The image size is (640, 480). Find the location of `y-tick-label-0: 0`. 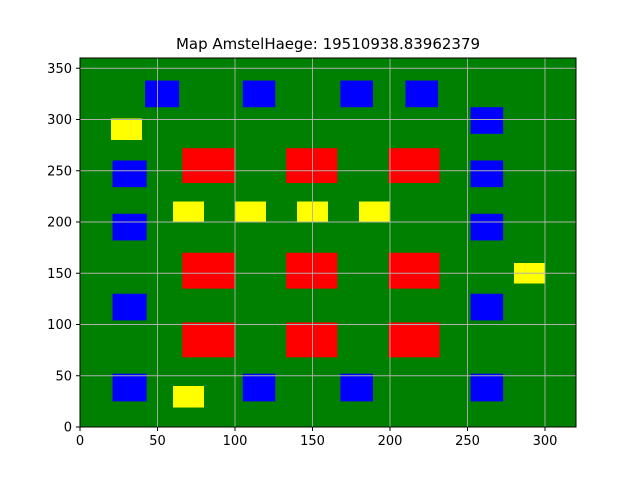

y-tick-label-0: 0 is located at coordinates (68, 428).